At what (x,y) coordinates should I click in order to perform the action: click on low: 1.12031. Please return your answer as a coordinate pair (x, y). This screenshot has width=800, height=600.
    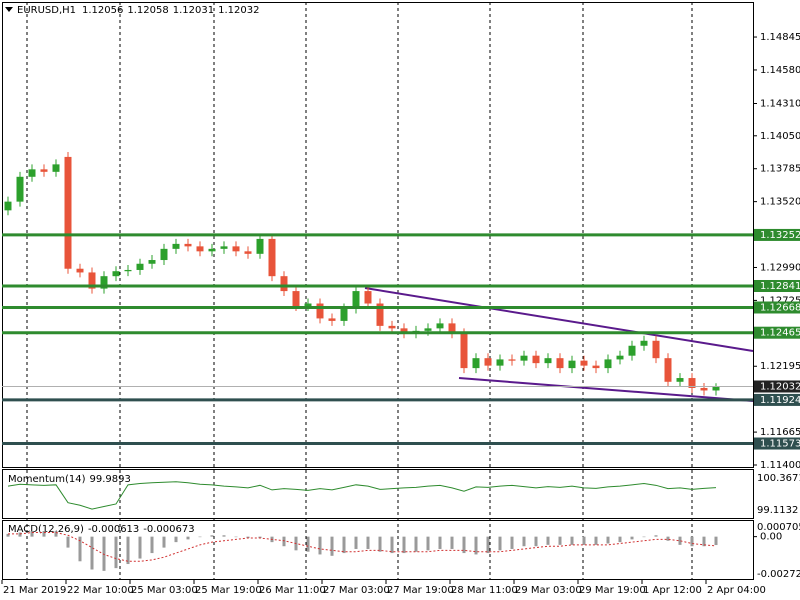
    Looking at the image, I should click on (193, 10).